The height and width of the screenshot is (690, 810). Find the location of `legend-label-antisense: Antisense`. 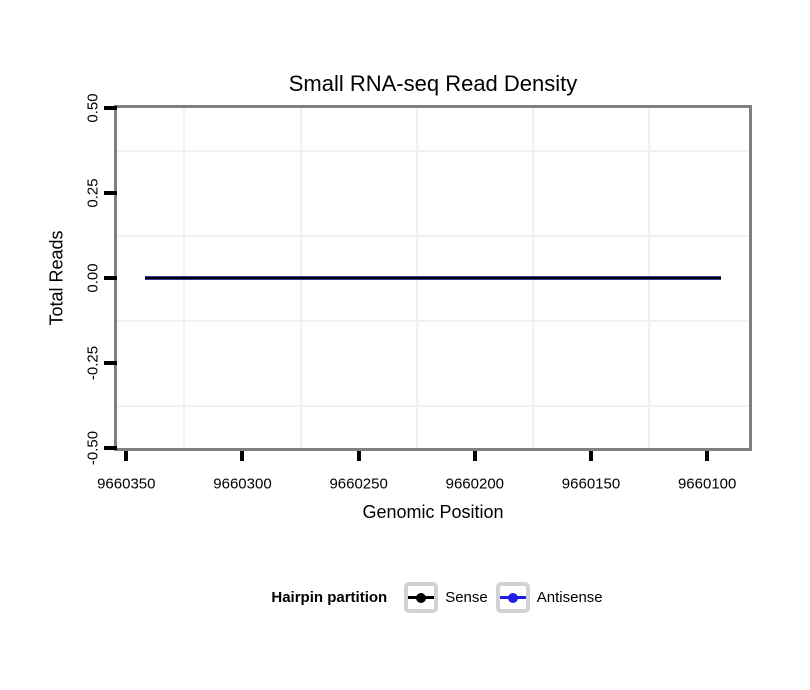

legend-label-antisense: Antisense is located at coordinates (569, 597).